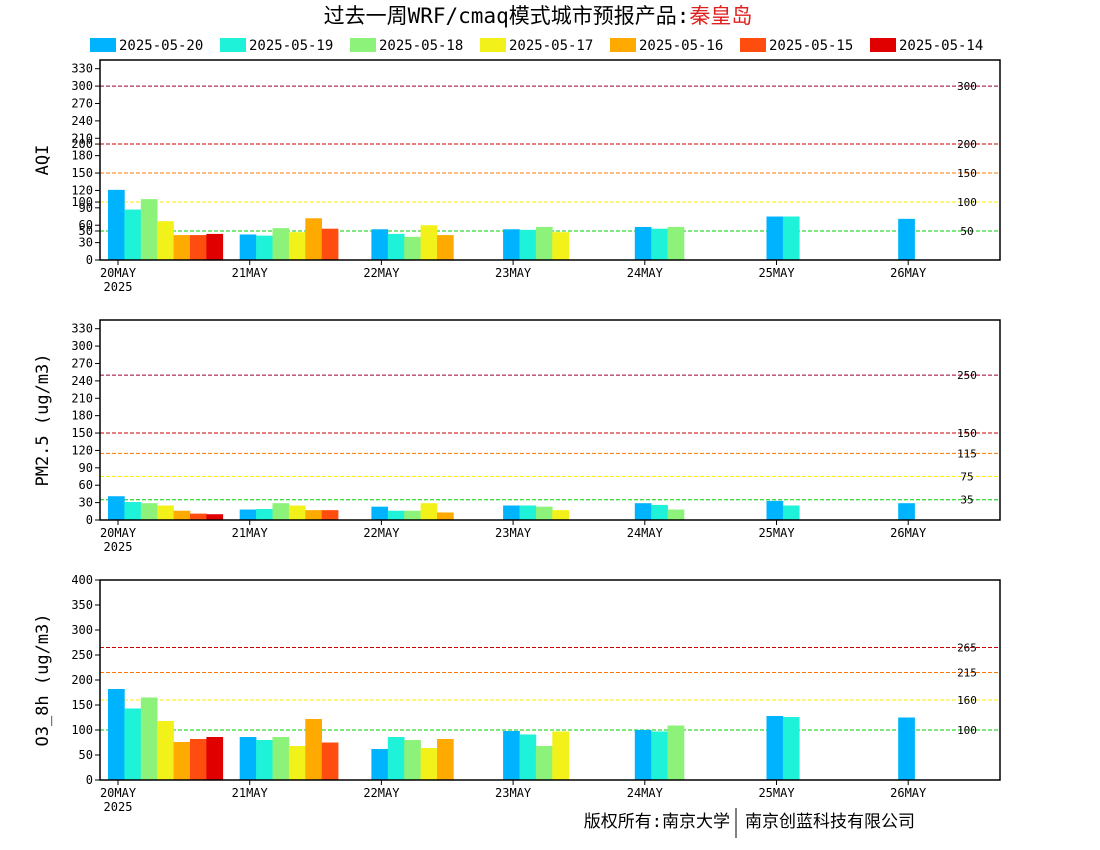 The height and width of the screenshot is (850, 1100). What do you see at coordinates (551, 46) in the screenshot?
I see `legend-label-2025-05-17: 2025-05-17` at bounding box center [551, 46].